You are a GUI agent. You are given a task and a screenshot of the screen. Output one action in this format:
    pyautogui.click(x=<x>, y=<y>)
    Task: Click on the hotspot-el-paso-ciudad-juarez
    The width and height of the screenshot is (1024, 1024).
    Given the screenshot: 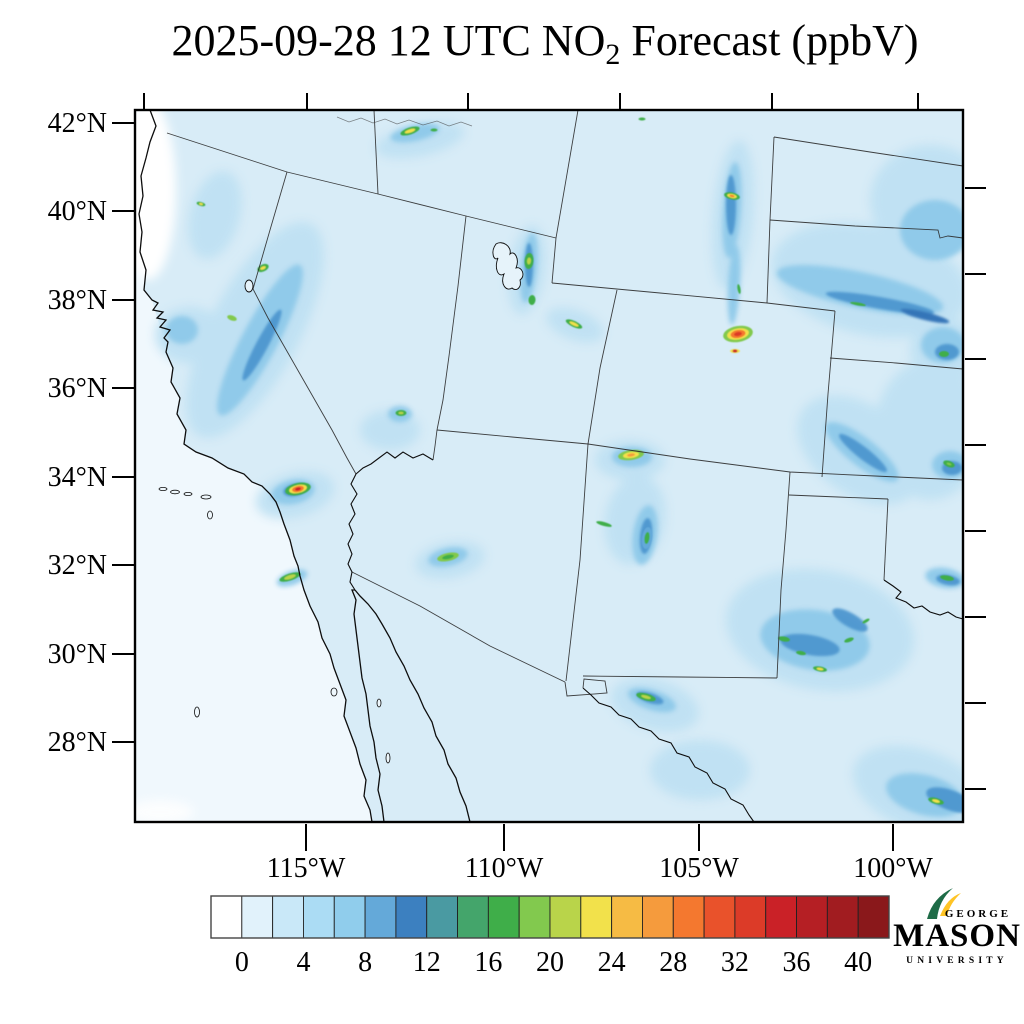 What is the action you would take?
    pyautogui.click(x=646, y=697)
    